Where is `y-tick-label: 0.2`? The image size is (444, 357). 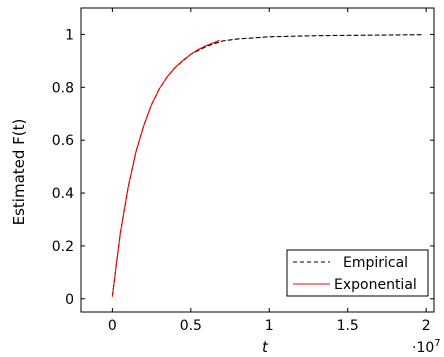 y-tick-label: 0.2 is located at coordinates (63, 247).